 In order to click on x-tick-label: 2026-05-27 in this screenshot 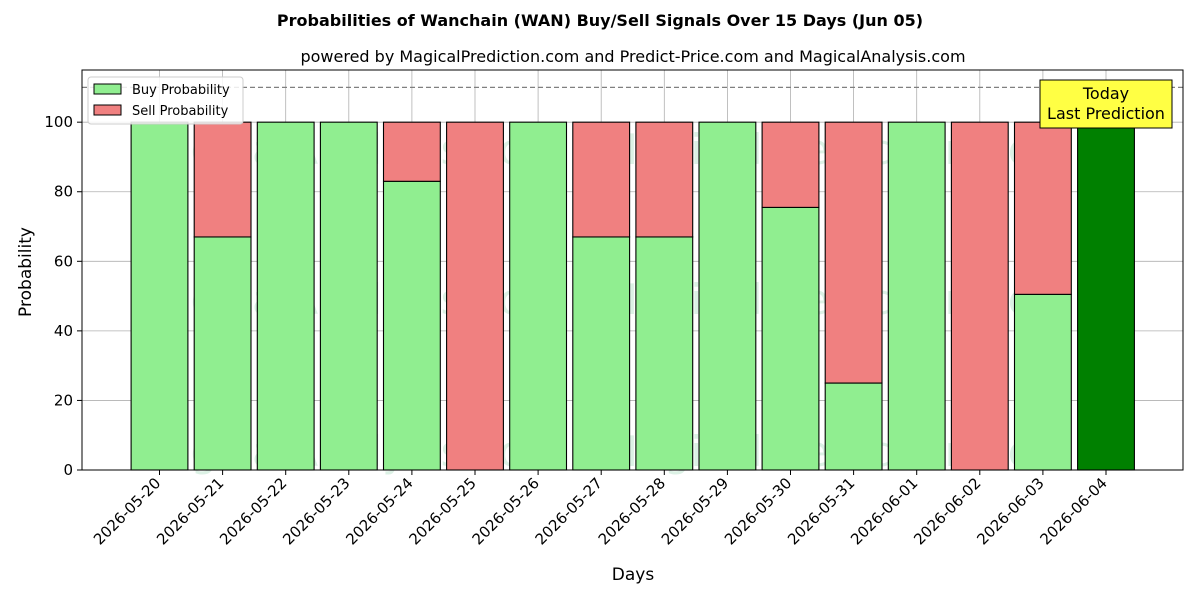, I will do `click(569, 511)`.